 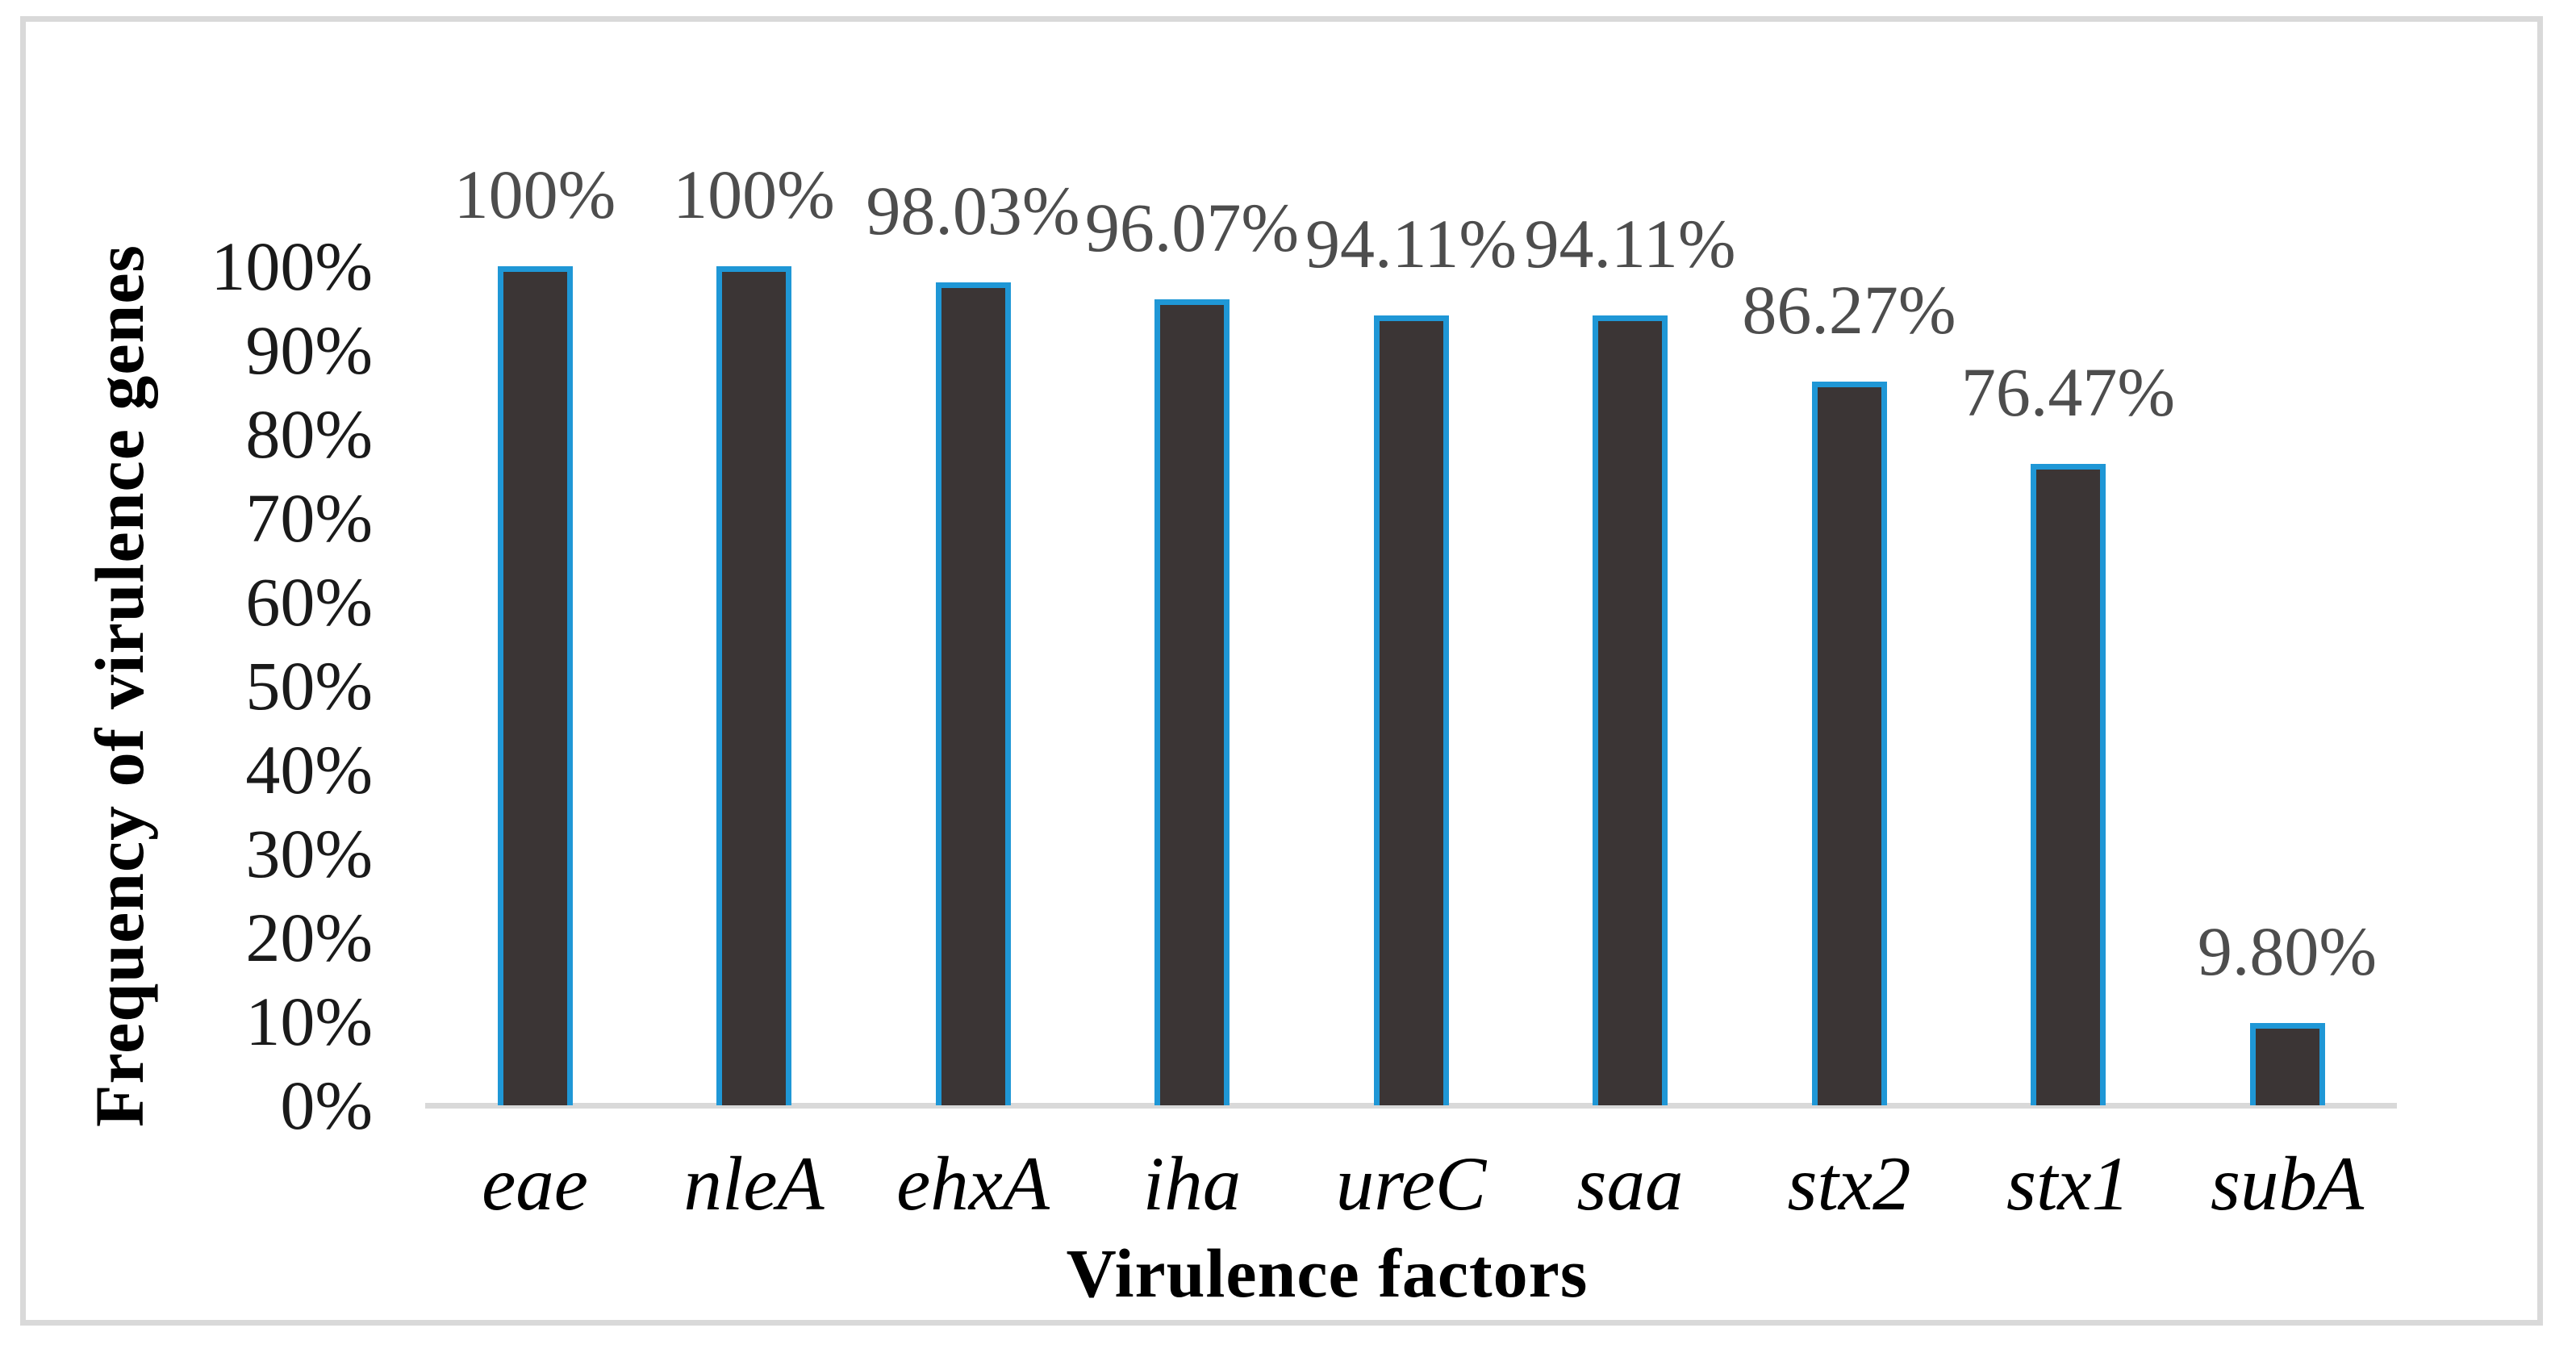 What do you see at coordinates (753, 685) in the screenshot?
I see `bar-nleA` at bounding box center [753, 685].